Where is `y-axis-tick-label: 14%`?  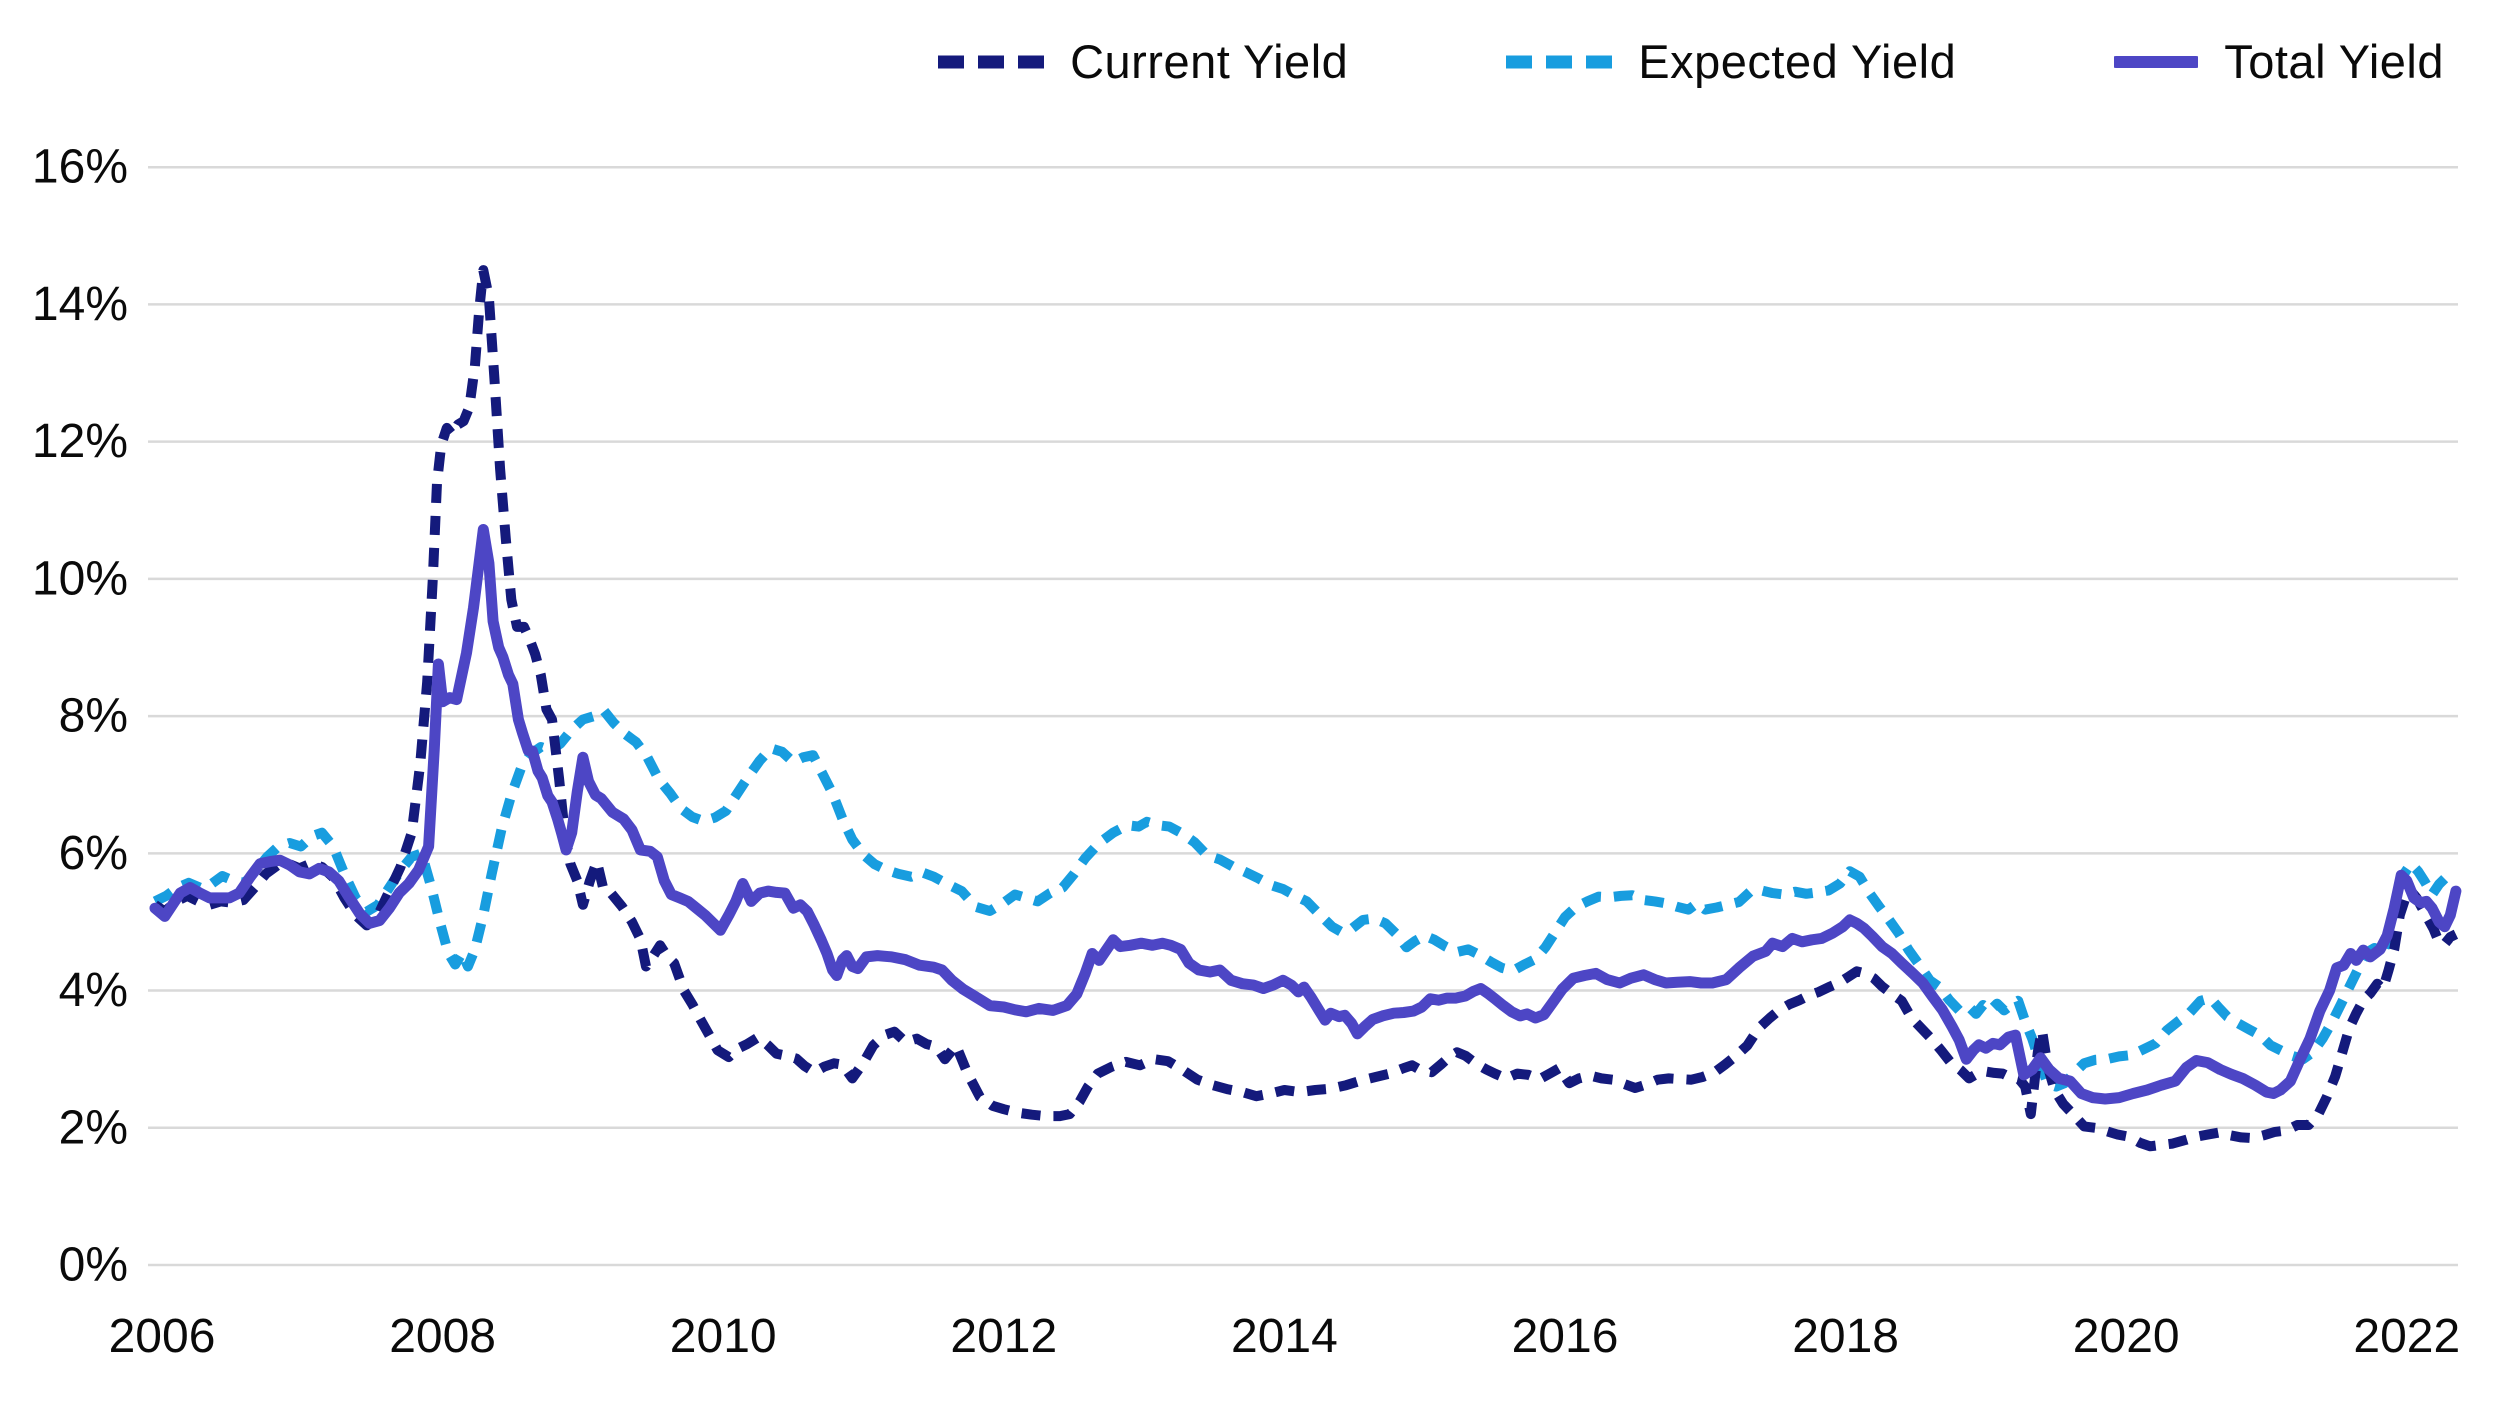
y-axis-tick-label: 14% is located at coordinates (80, 304).